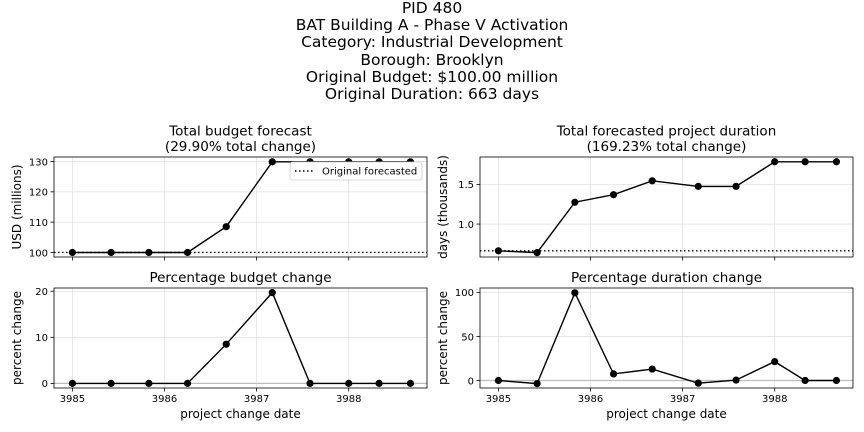  What do you see at coordinates (41, 292) in the screenshot?
I see `y-tick-label: 20` at bounding box center [41, 292].